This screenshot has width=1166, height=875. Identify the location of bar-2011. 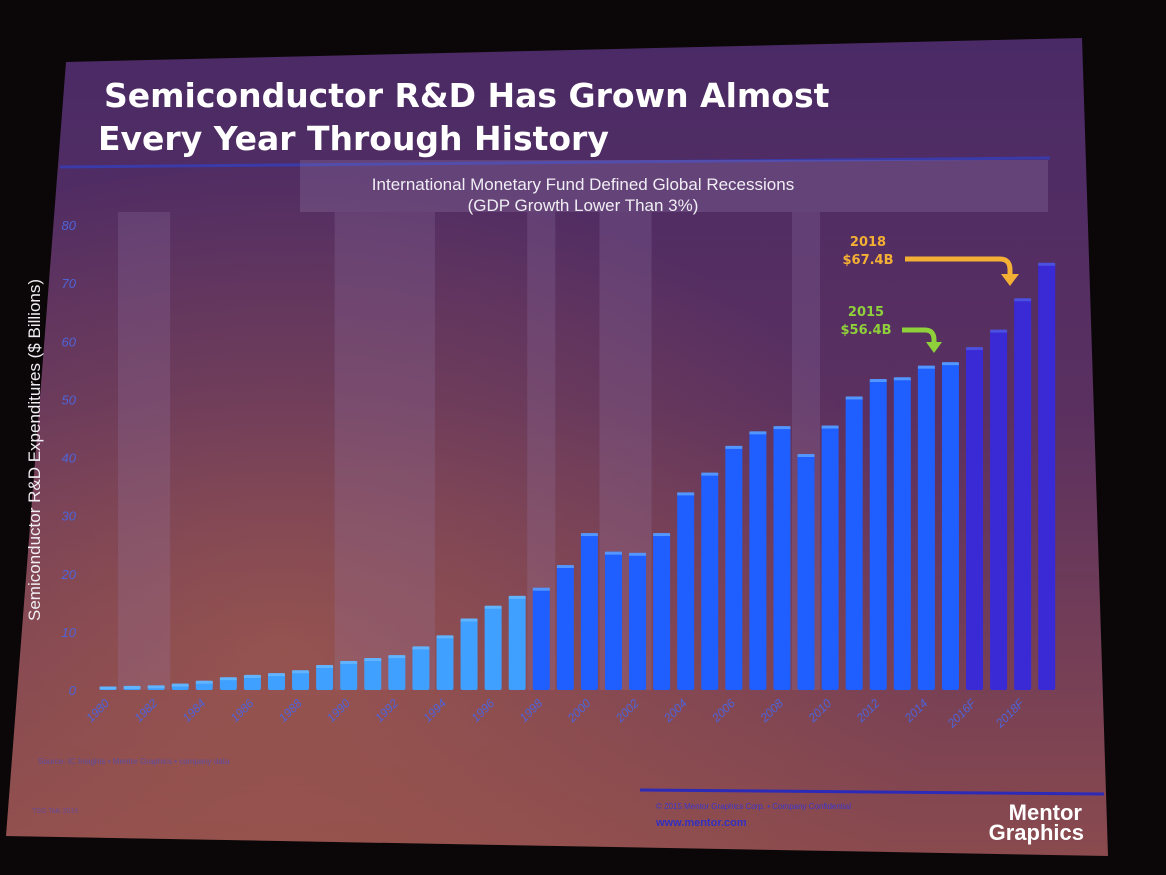
(854, 543).